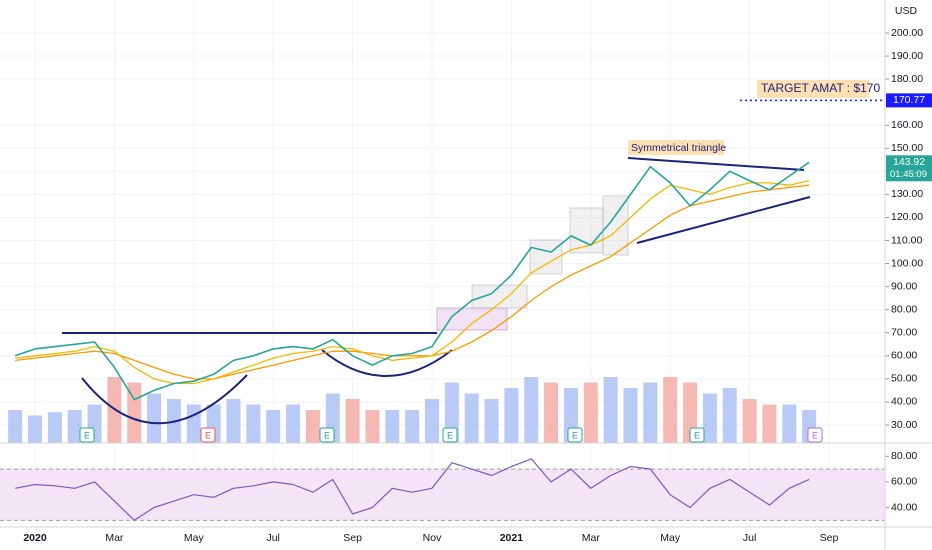 The width and height of the screenshot is (932, 550). What do you see at coordinates (907, 33) in the screenshot?
I see `y-tick-label: 200.00` at bounding box center [907, 33].